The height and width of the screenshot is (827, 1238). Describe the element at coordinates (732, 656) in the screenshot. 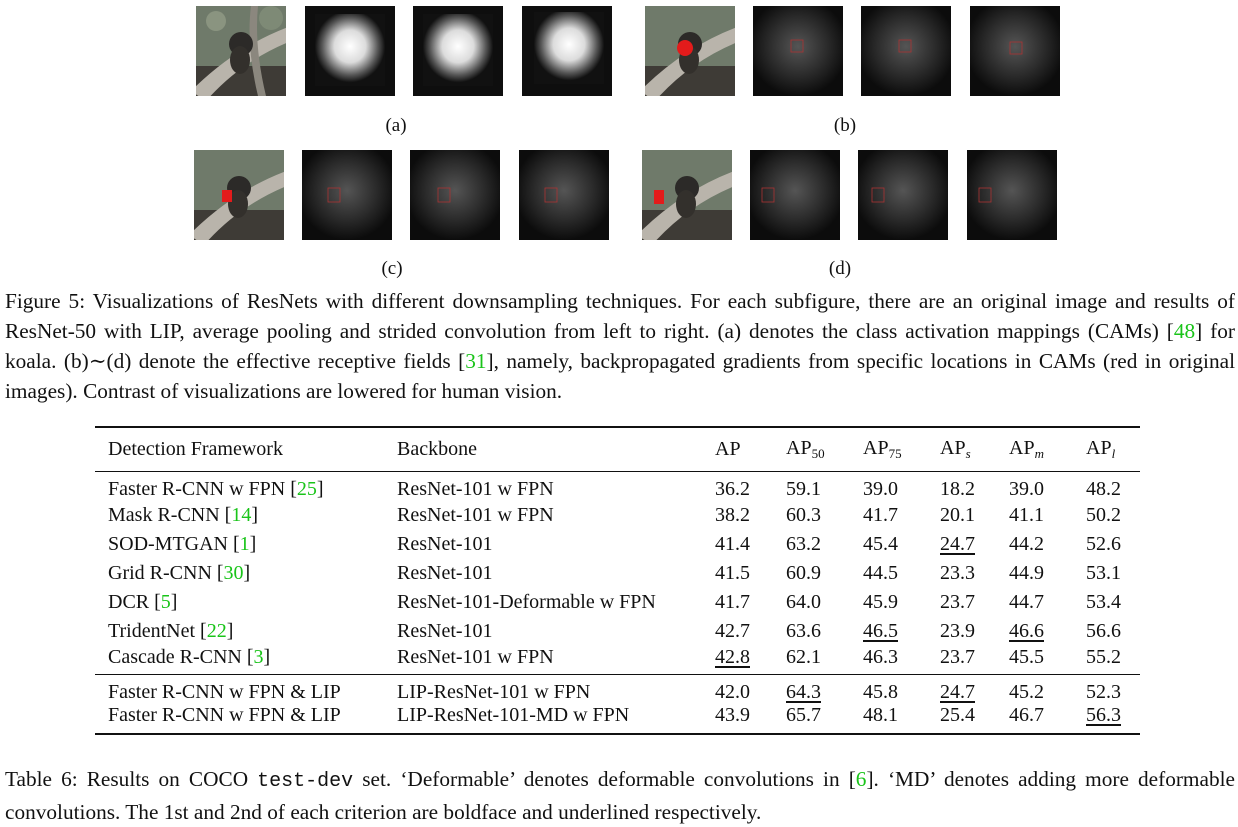

I see `ap-cell: 42.8` at that location.